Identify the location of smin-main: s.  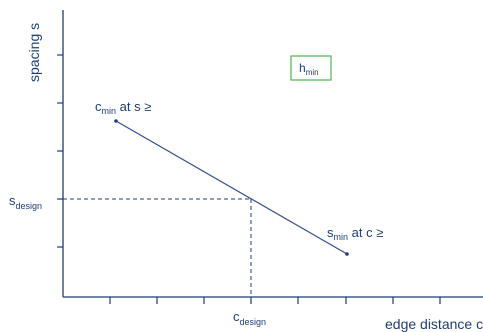
(330, 232).